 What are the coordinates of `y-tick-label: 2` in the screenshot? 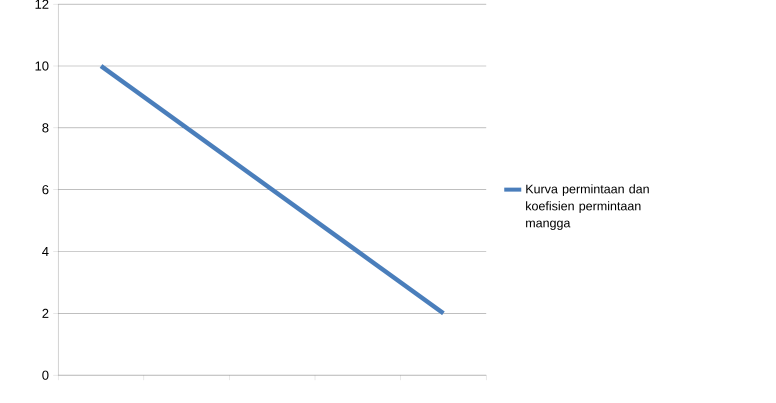 It's located at (45, 313).